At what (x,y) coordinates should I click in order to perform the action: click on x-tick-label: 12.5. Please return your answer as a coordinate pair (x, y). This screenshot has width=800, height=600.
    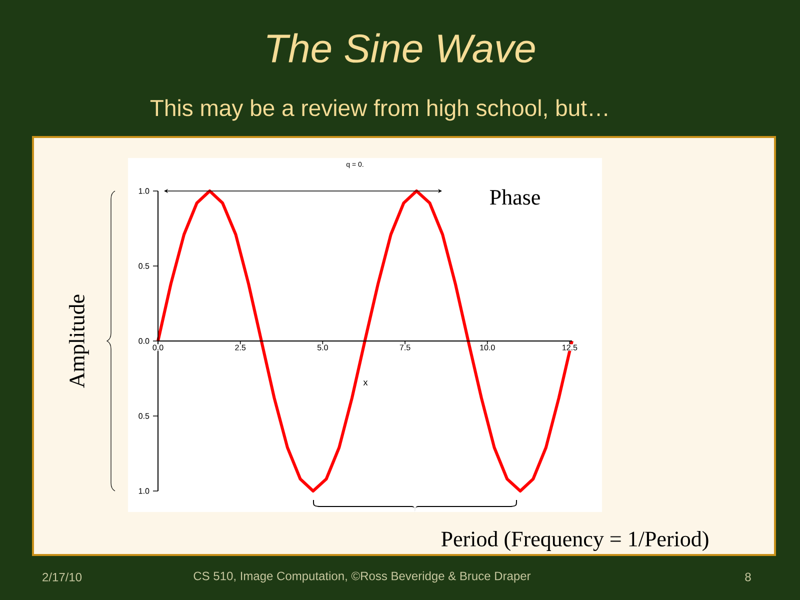
    Looking at the image, I should click on (570, 347).